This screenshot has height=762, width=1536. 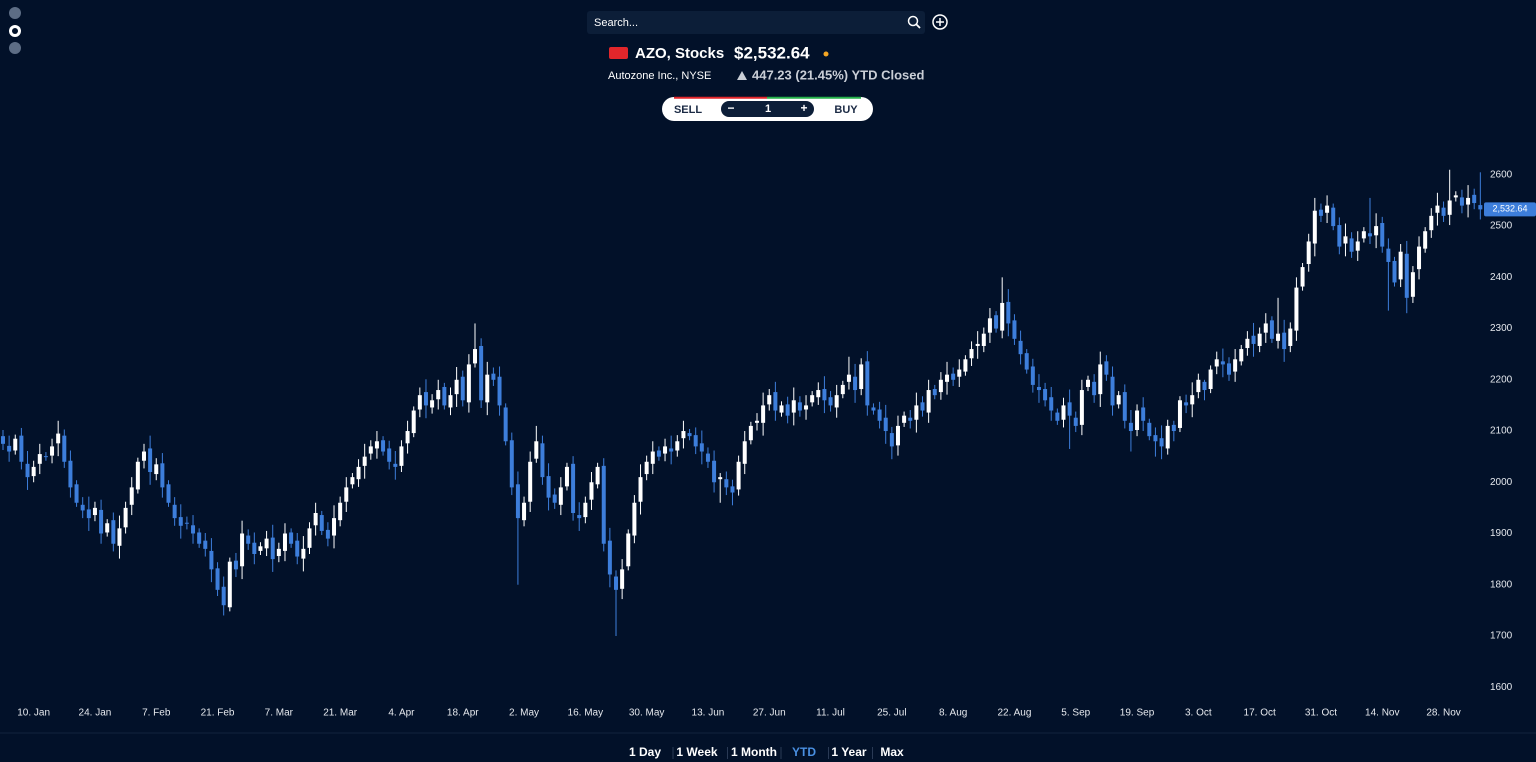 I want to click on x-tick-label: 7. Feb, so click(x=156, y=713).